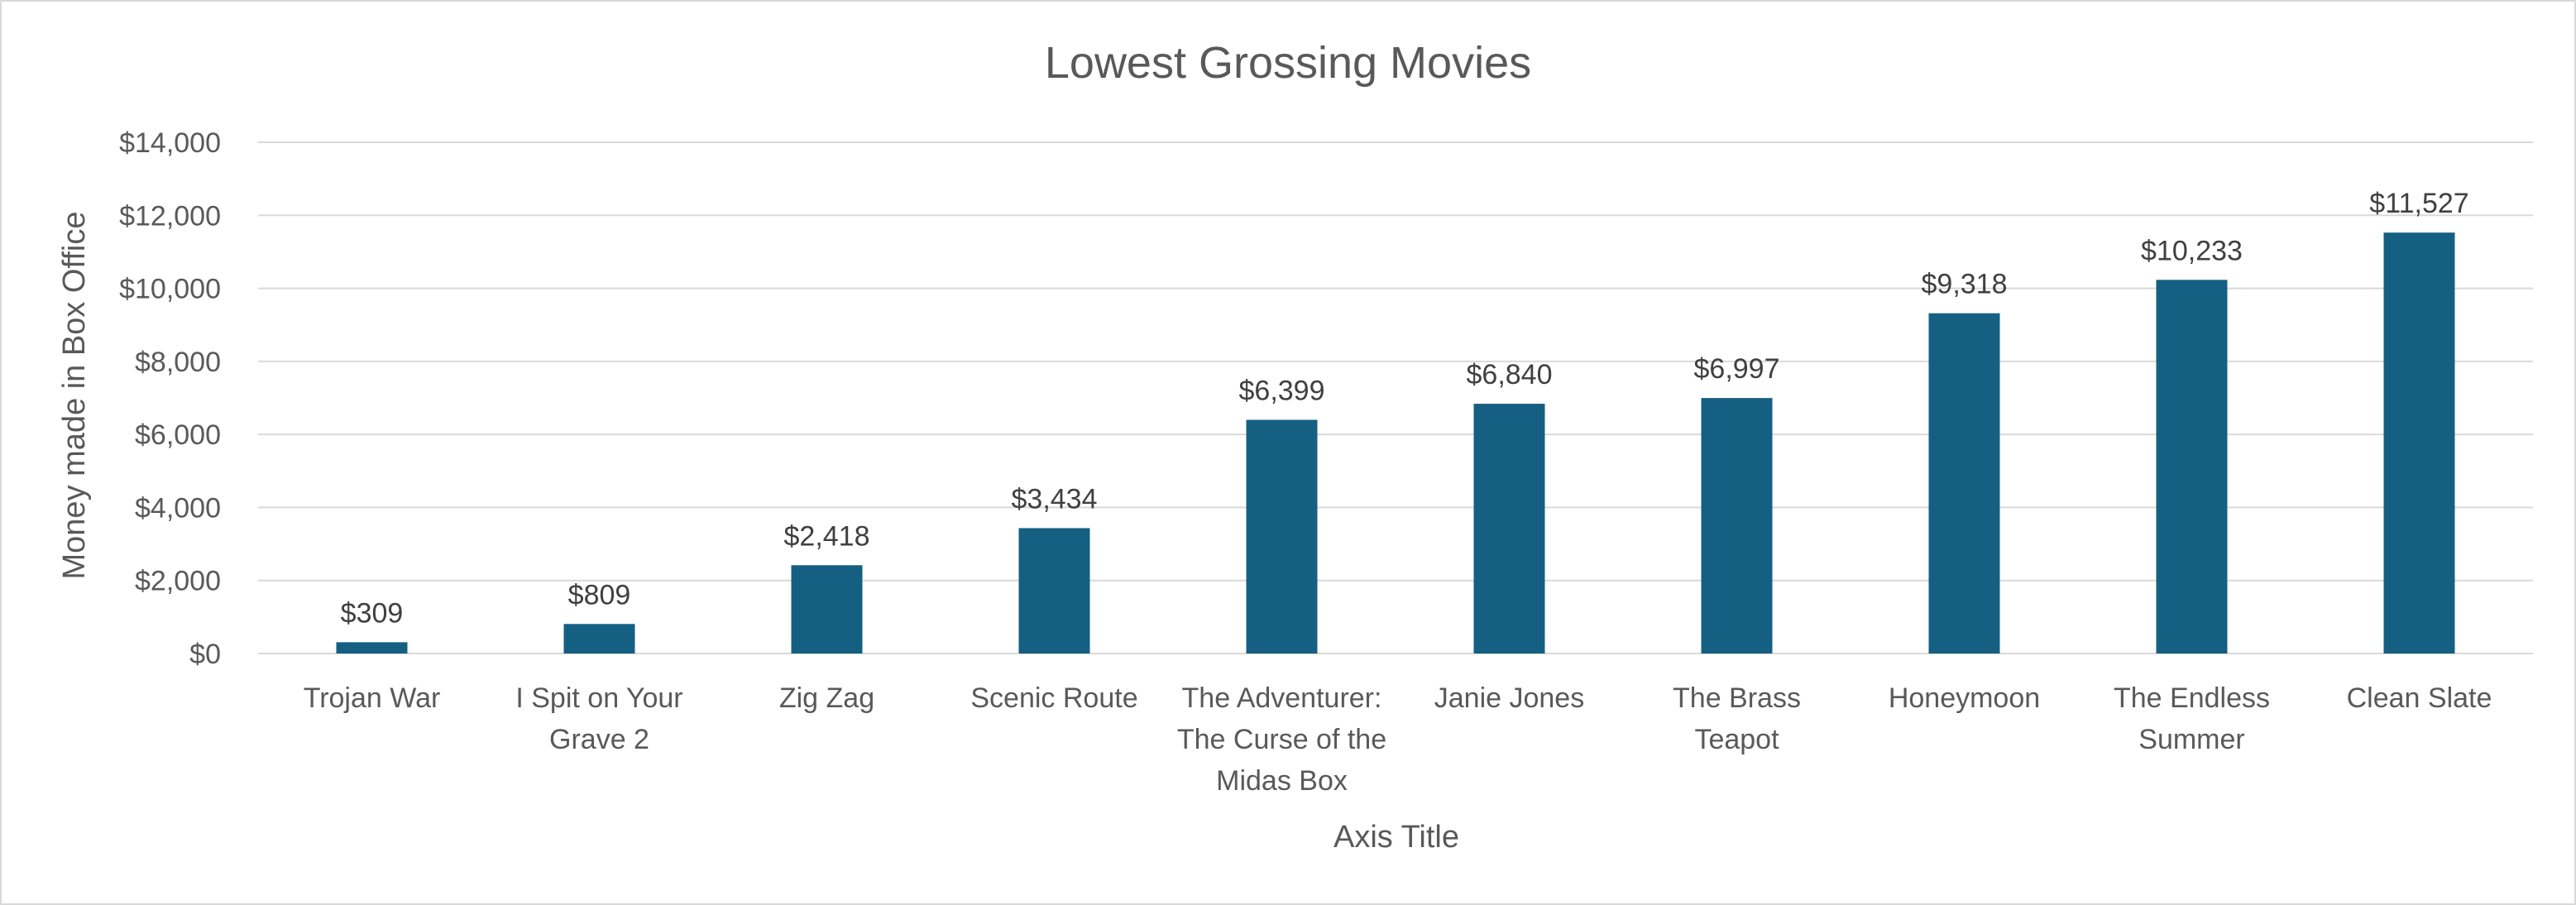 The height and width of the screenshot is (905, 2576). Describe the element at coordinates (170, 216) in the screenshot. I see `y-tick-label: $12,000` at that location.